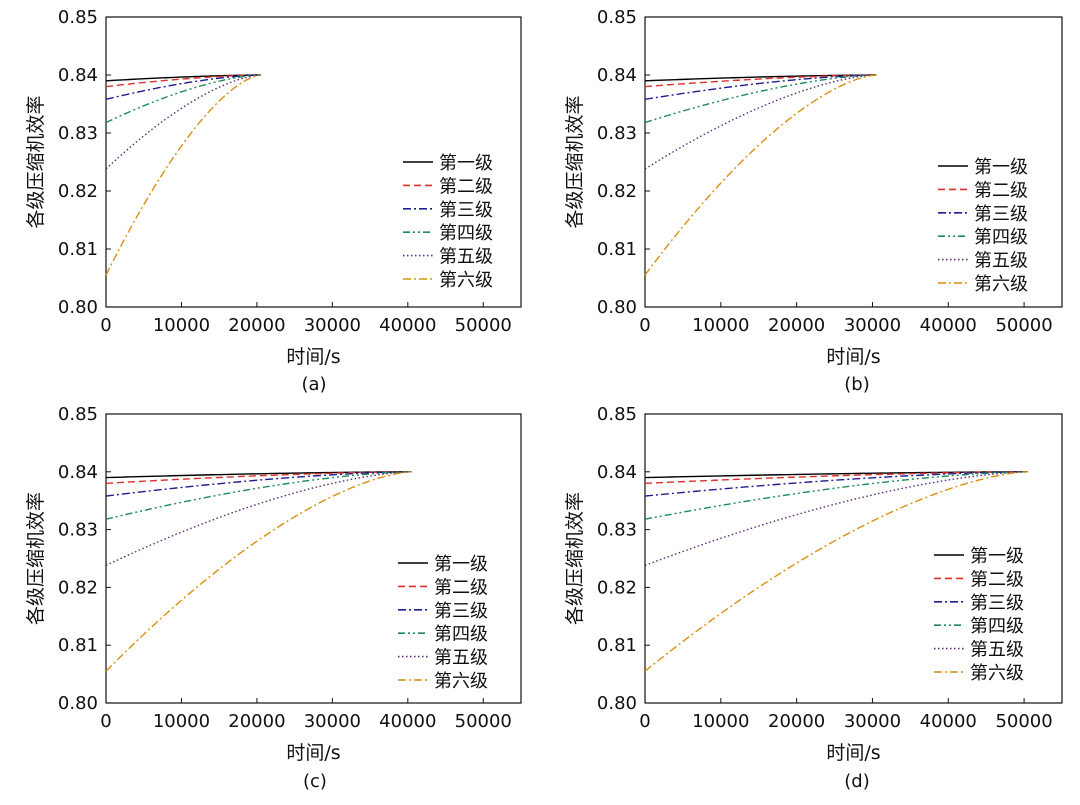  What do you see at coordinates (856, 781) in the screenshot?
I see `panel-caption: (d)` at bounding box center [856, 781].